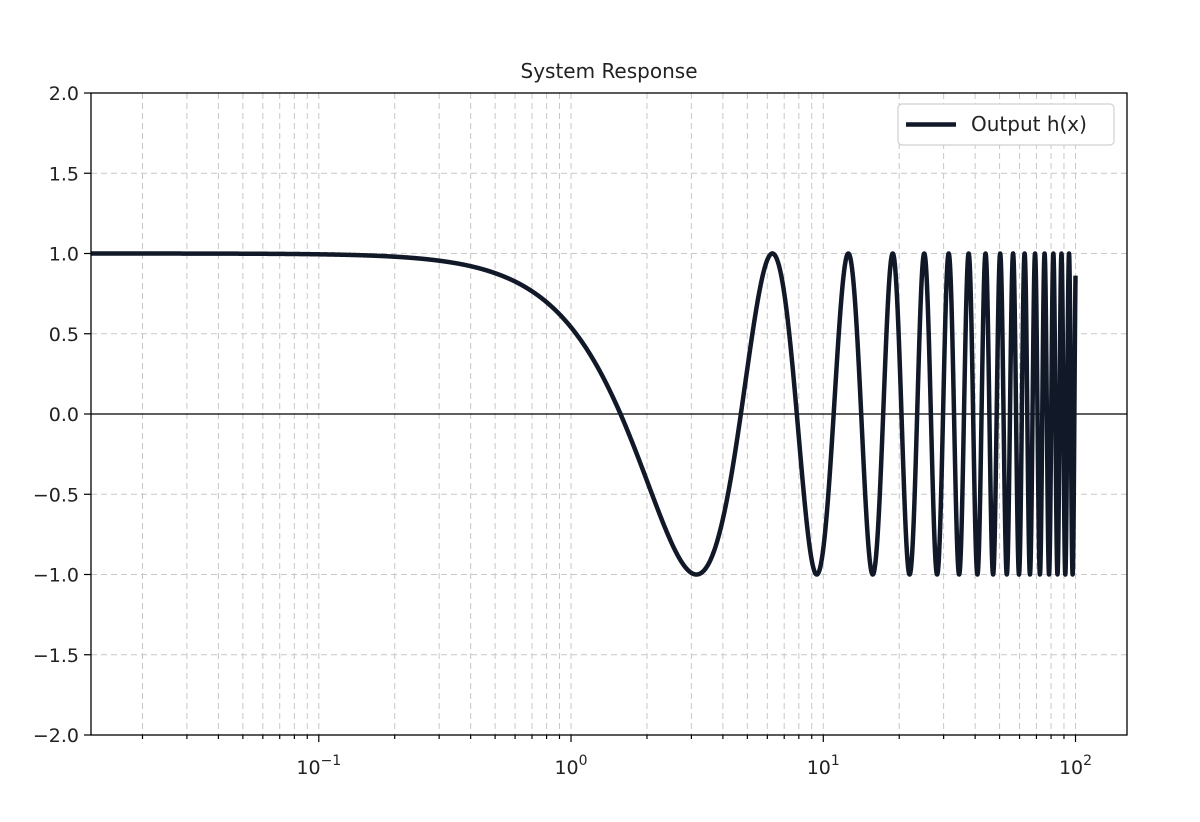 The height and width of the screenshot is (822, 1200). Describe the element at coordinates (570, 766) in the screenshot. I see `x-tick-label: 10⁰` at that location.